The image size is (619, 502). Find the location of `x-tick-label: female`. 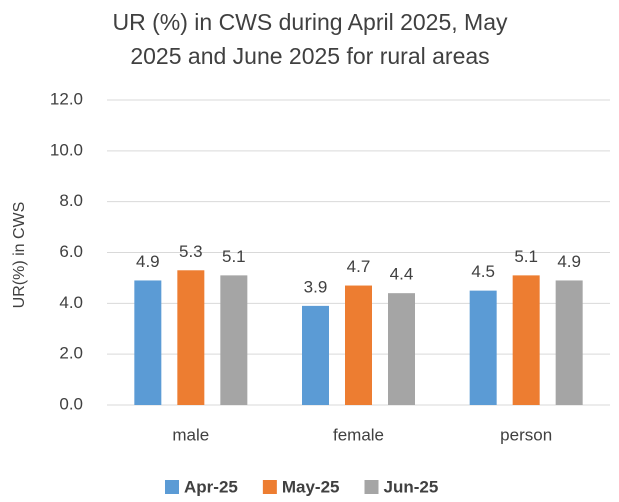

x-tick-label: female is located at coordinates (358, 434).